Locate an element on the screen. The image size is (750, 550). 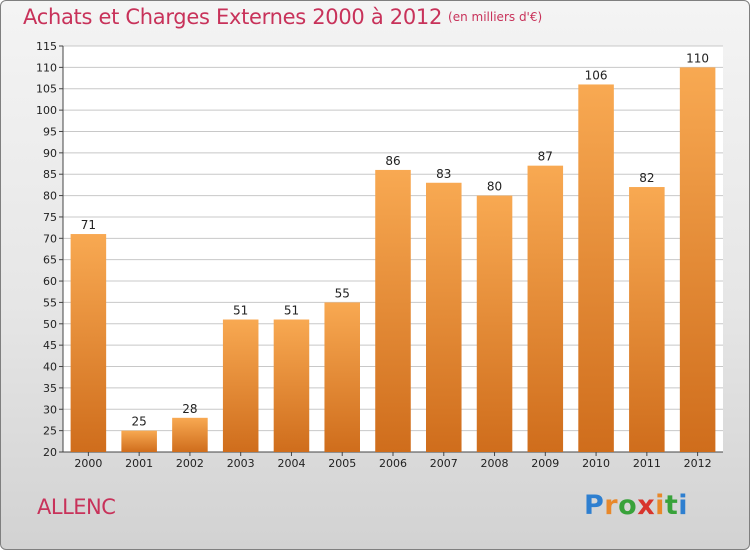
unit-note: (en milliers d'€) is located at coordinates (495, 17).